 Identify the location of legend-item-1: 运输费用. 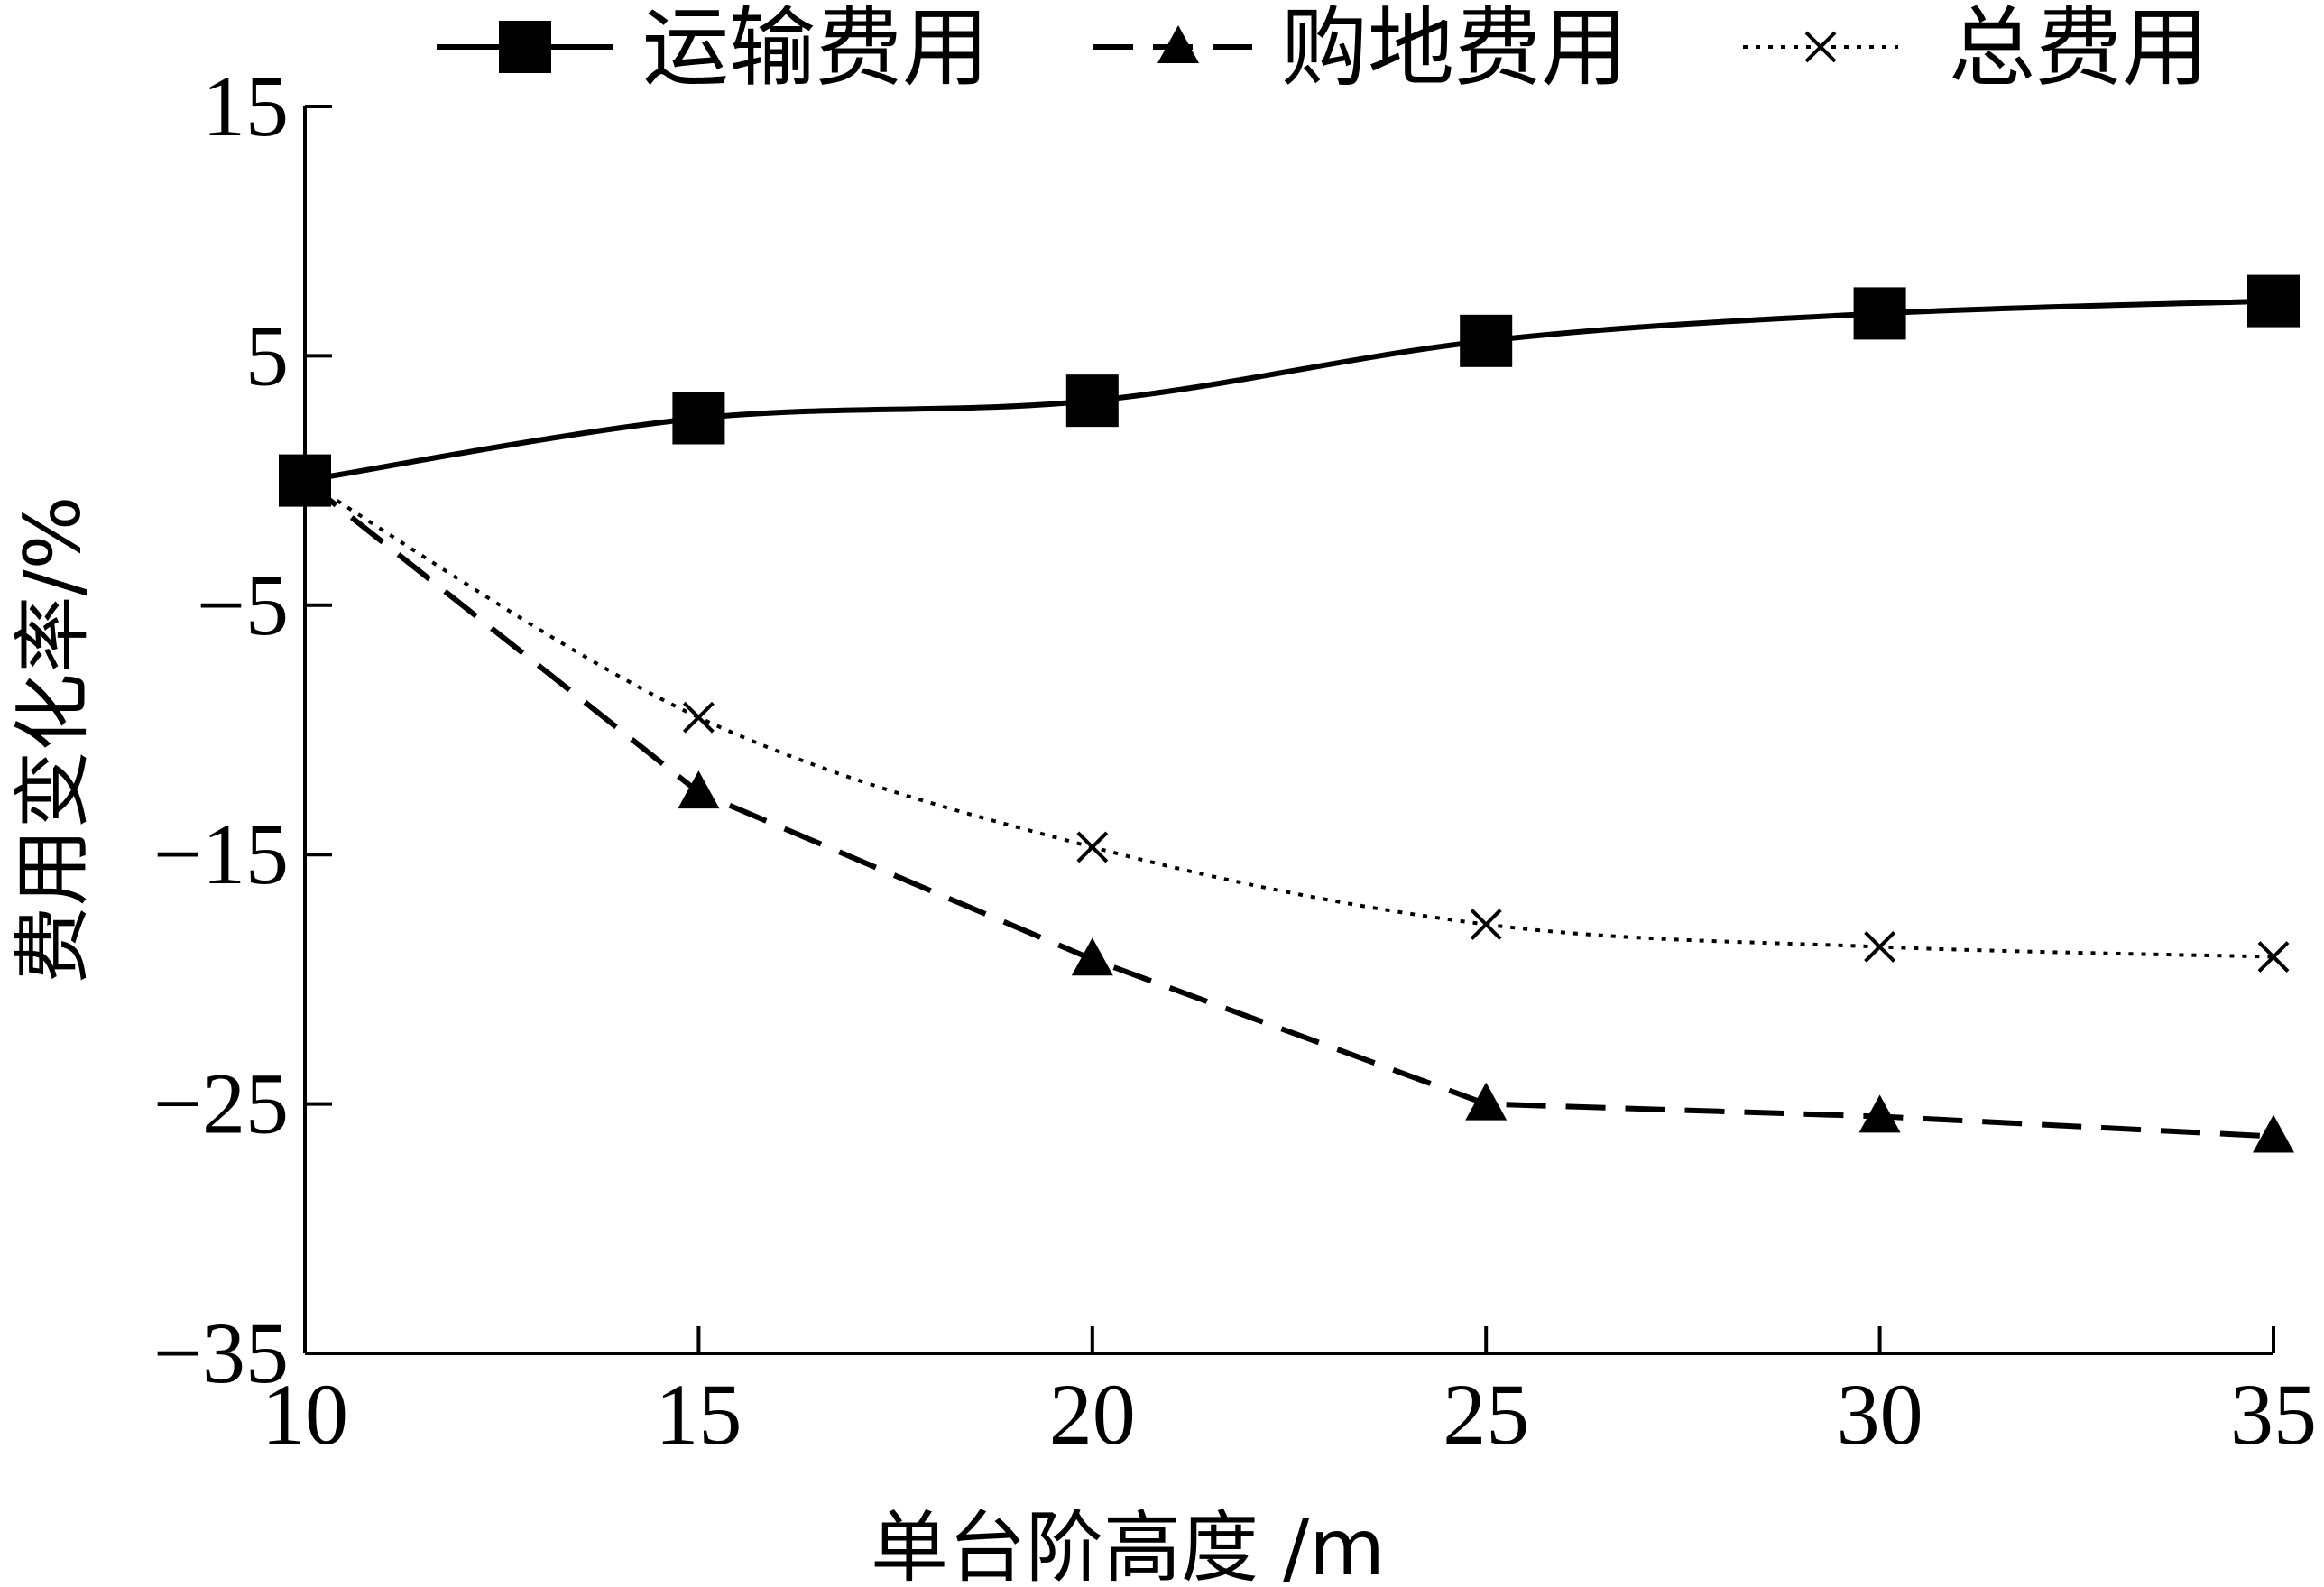
(713, 49).